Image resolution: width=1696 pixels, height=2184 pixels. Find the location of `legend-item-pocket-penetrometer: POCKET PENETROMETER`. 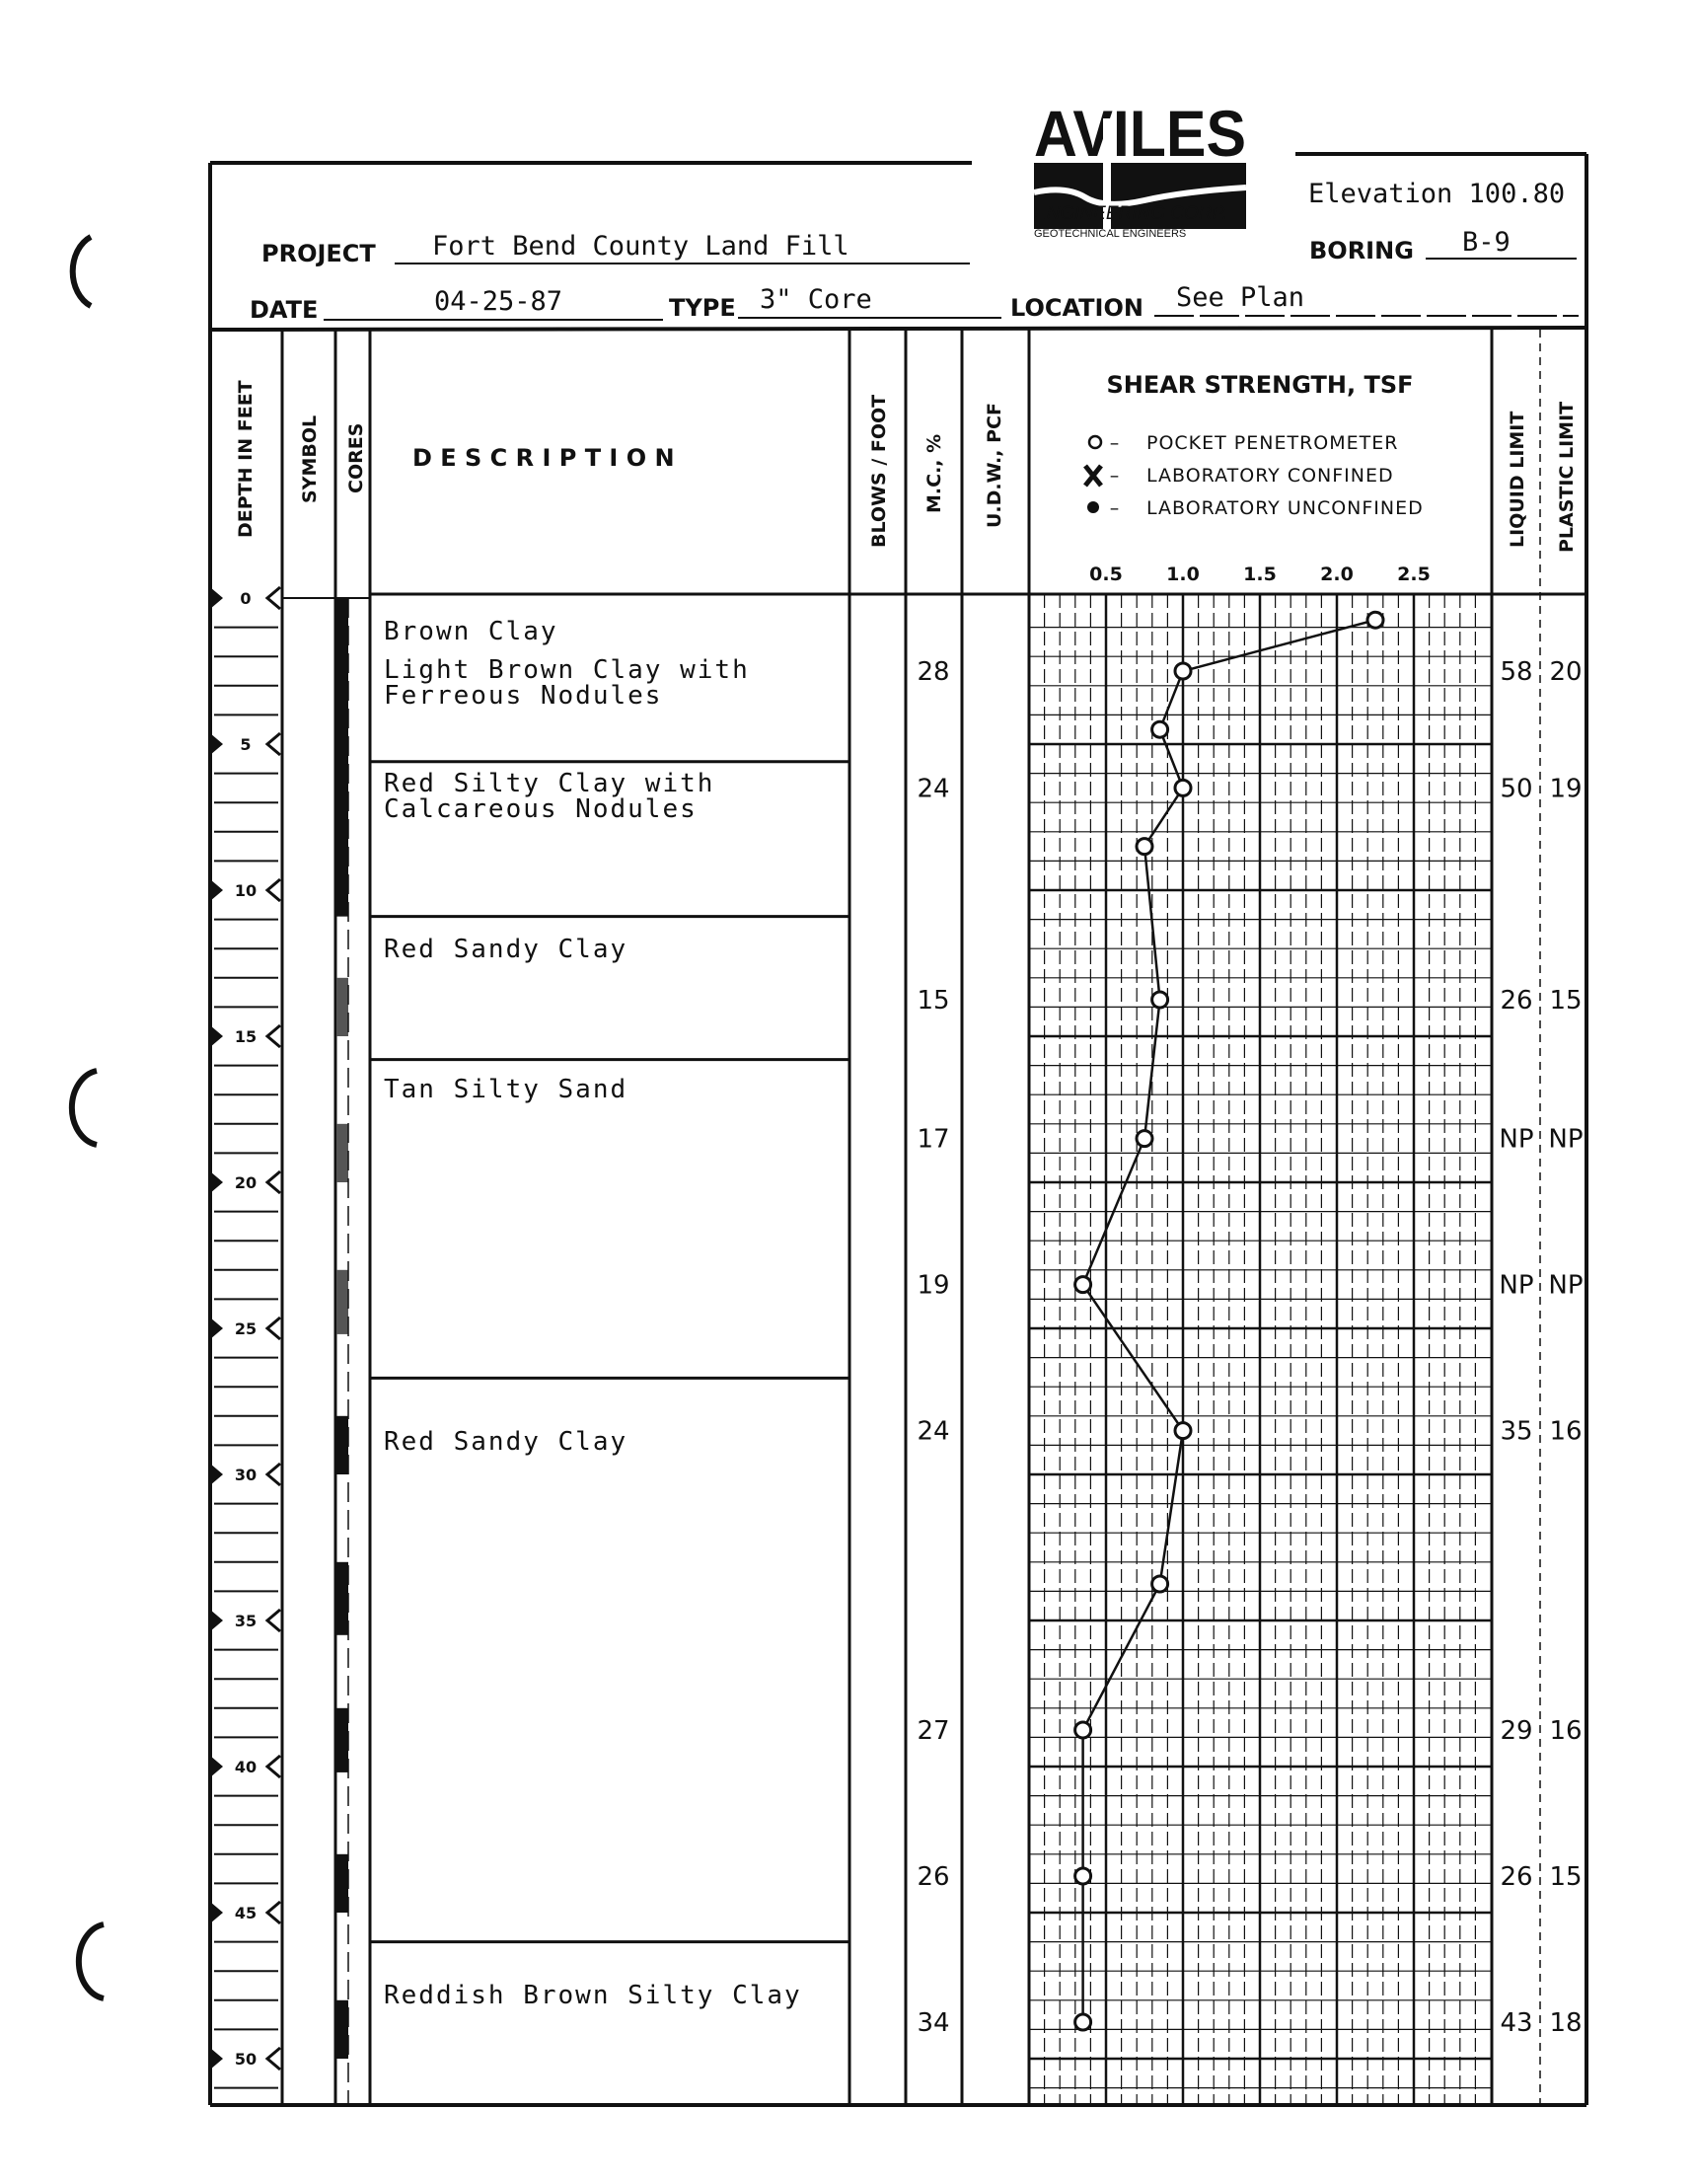

legend-item-pocket-penetrometer: POCKET PENETROMETER is located at coordinates (1272, 443).